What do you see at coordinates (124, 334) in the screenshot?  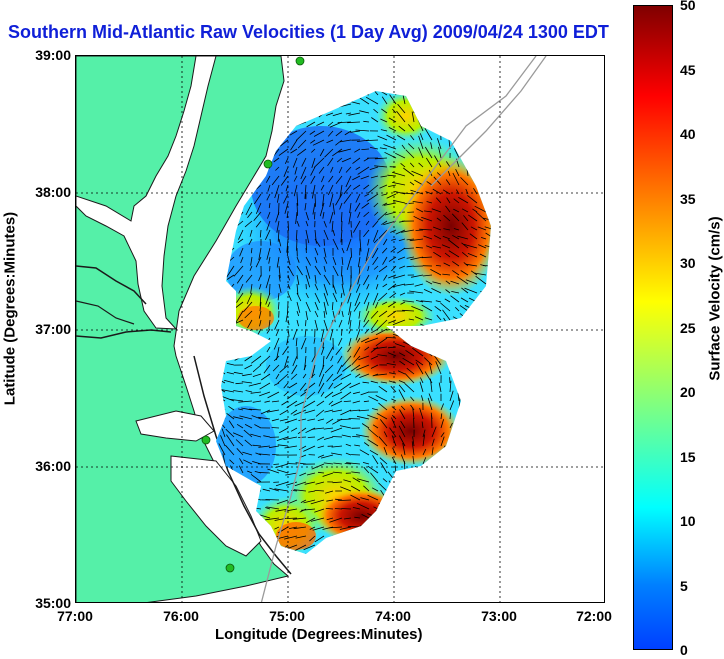 I see `river-james` at bounding box center [124, 334].